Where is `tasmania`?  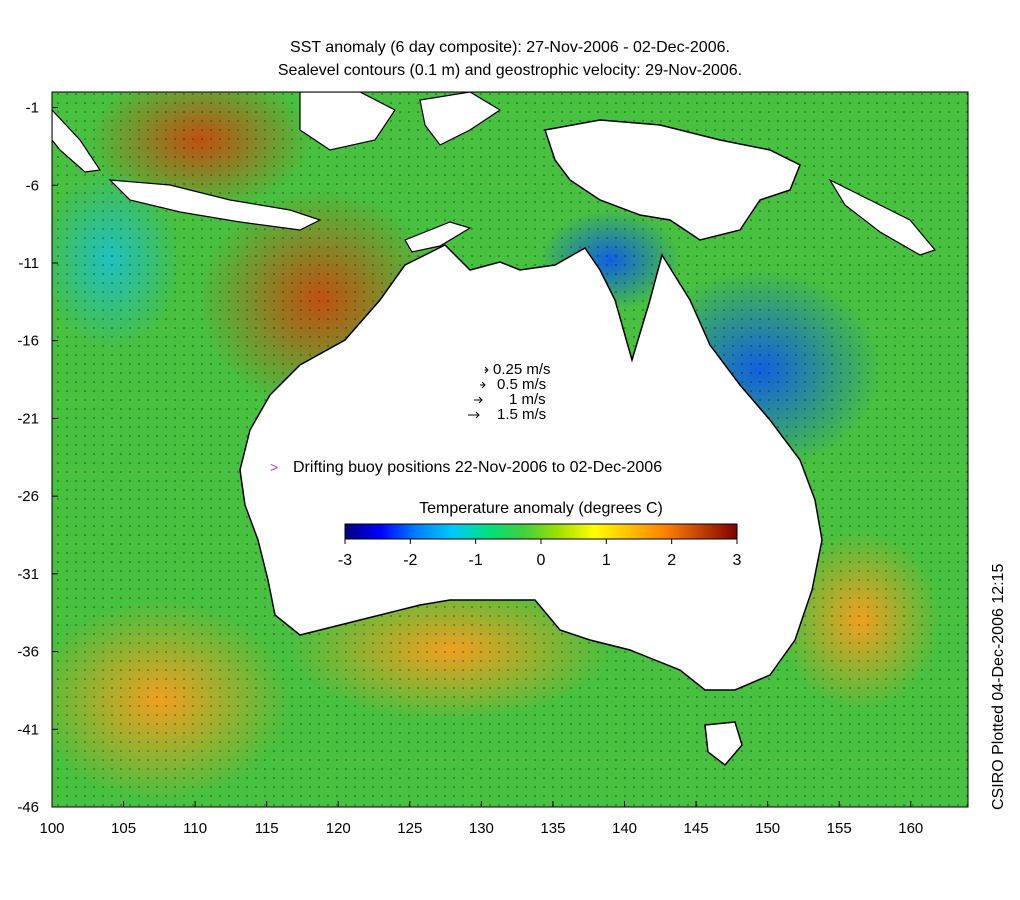 tasmania is located at coordinates (723, 744).